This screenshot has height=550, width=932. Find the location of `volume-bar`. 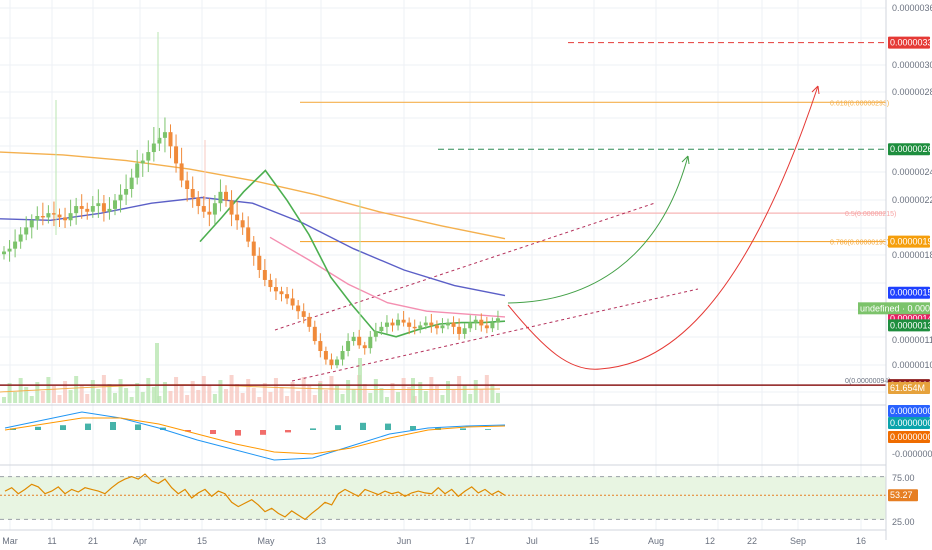

volume-bar is located at coordinates (364, 393).